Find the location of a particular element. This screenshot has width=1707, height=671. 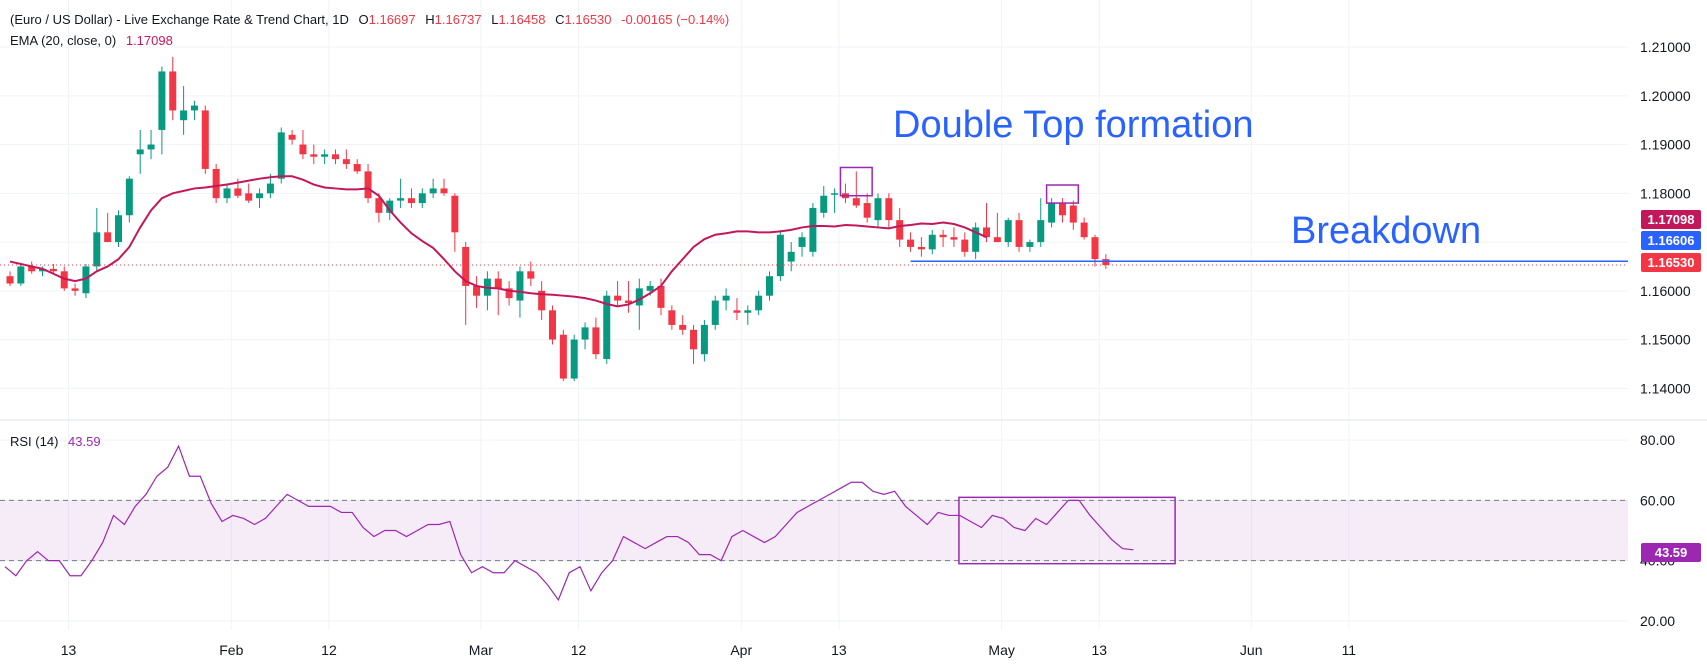

open-label: O is located at coordinates (363, 19).